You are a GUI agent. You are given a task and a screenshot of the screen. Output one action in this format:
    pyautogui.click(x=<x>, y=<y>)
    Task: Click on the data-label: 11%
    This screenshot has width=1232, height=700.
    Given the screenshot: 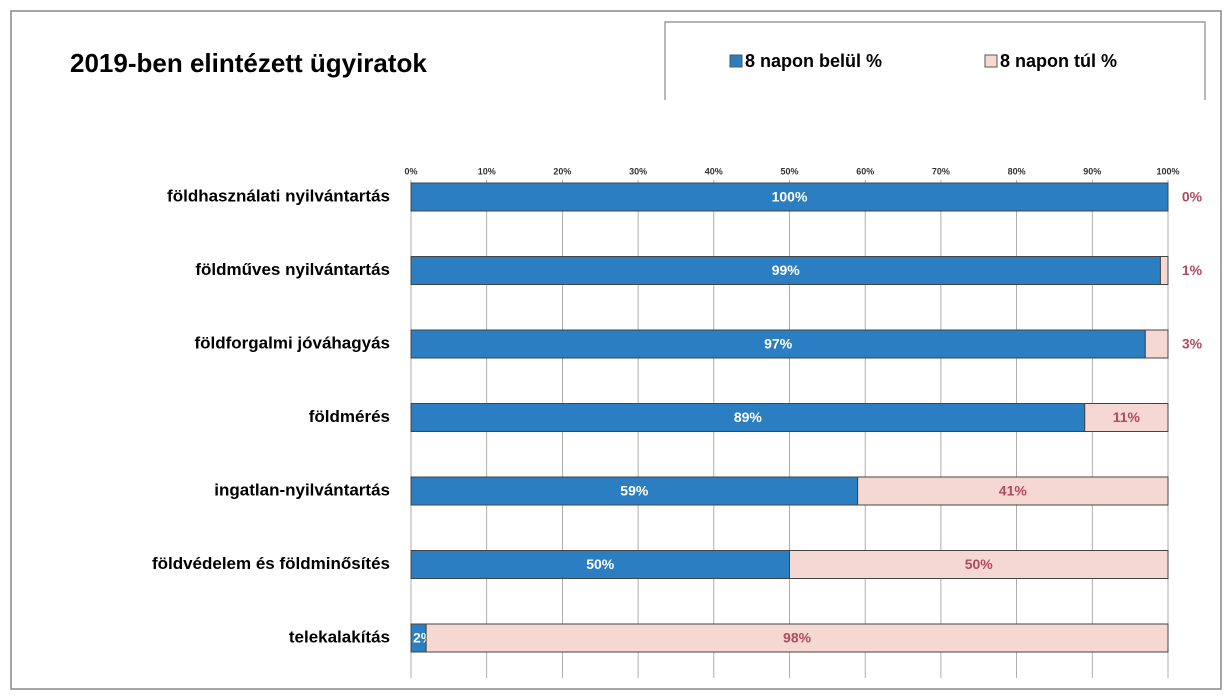 What is the action you would take?
    pyautogui.click(x=1127, y=417)
    